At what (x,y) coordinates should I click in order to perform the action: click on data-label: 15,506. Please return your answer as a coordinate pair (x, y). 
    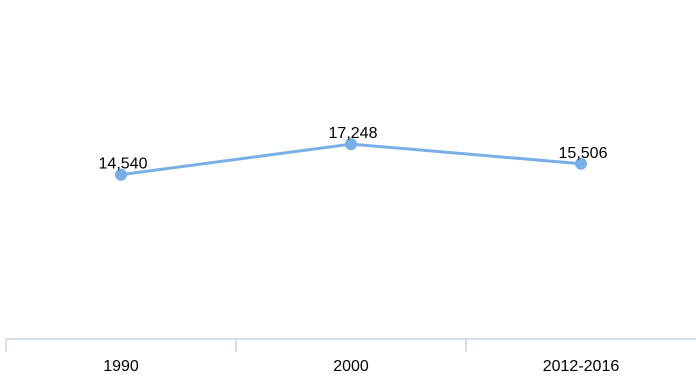
    Looking at the image, I should click on (583, 153).